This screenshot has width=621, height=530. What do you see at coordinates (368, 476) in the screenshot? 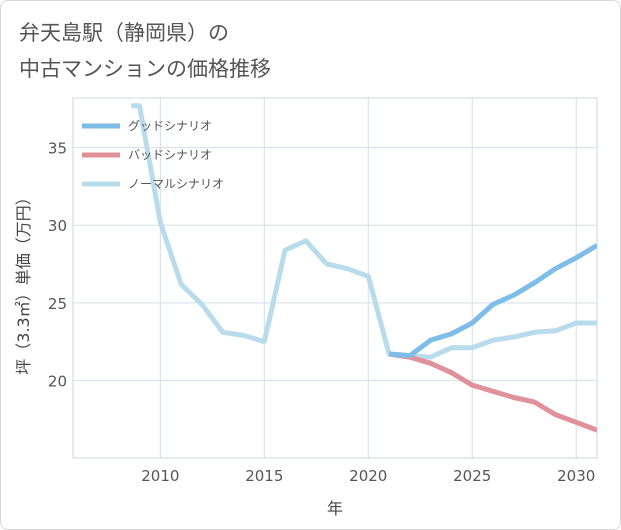
I see `x-tick-label: 2020` at bounding box center [368, 476].